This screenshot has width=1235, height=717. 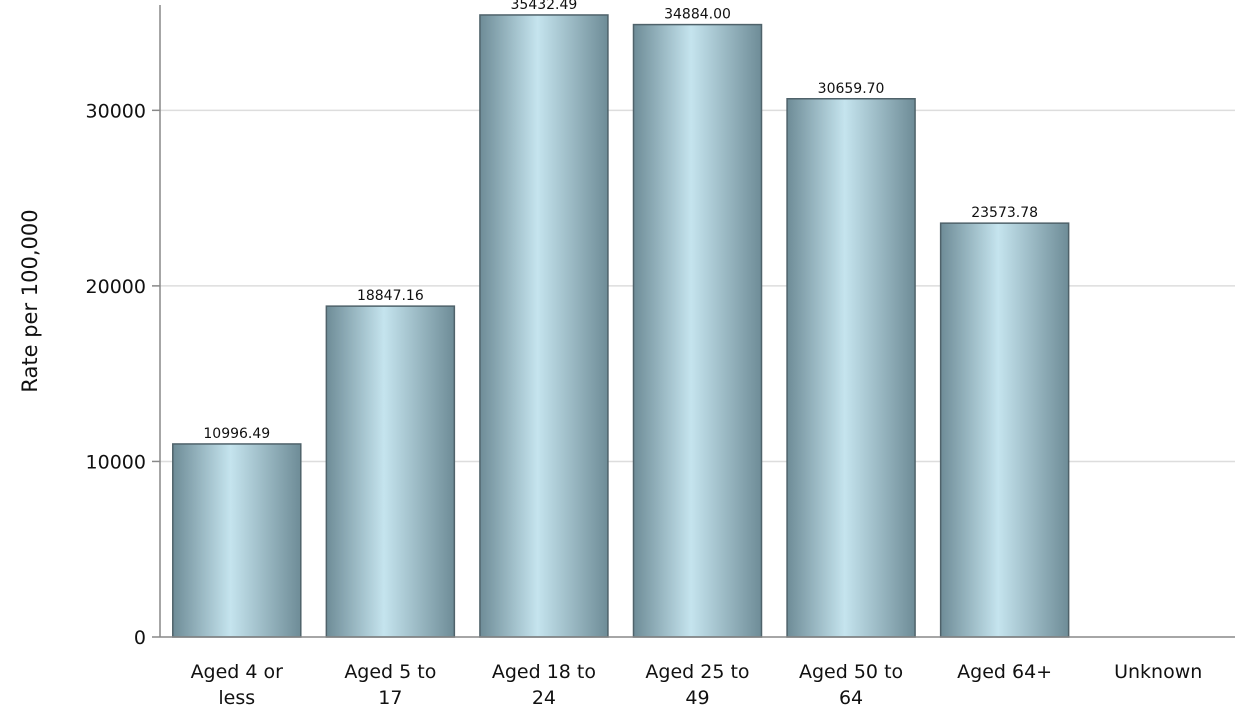 I want to click on y-tick-label: 0, so click(x=140, y=638).